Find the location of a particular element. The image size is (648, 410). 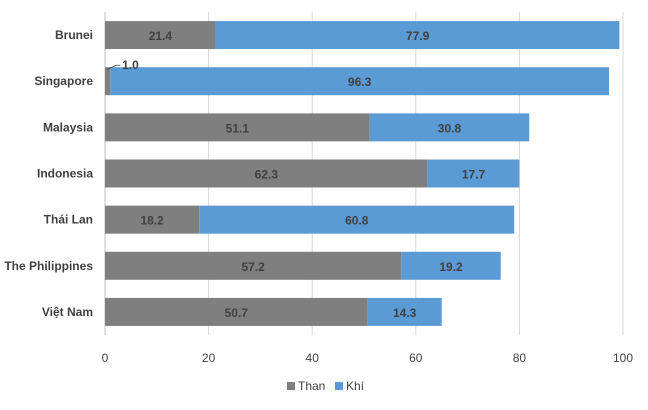

data-label: 21.4 is located at coordinates (161, 36).